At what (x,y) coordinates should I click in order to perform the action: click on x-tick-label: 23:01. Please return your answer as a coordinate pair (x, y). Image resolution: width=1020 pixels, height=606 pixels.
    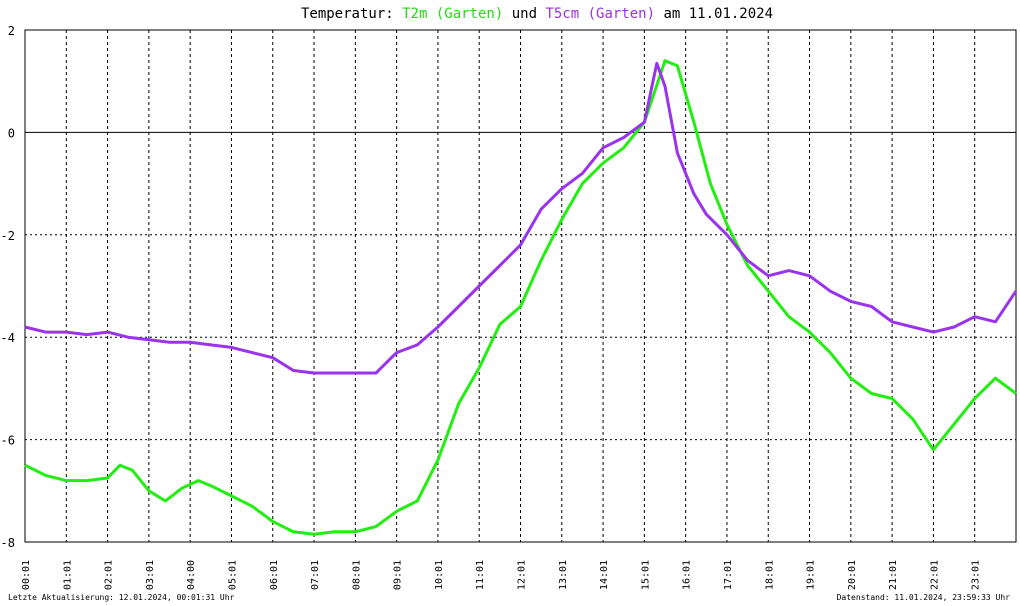
    Looking at the image, I should click on (976, 575).